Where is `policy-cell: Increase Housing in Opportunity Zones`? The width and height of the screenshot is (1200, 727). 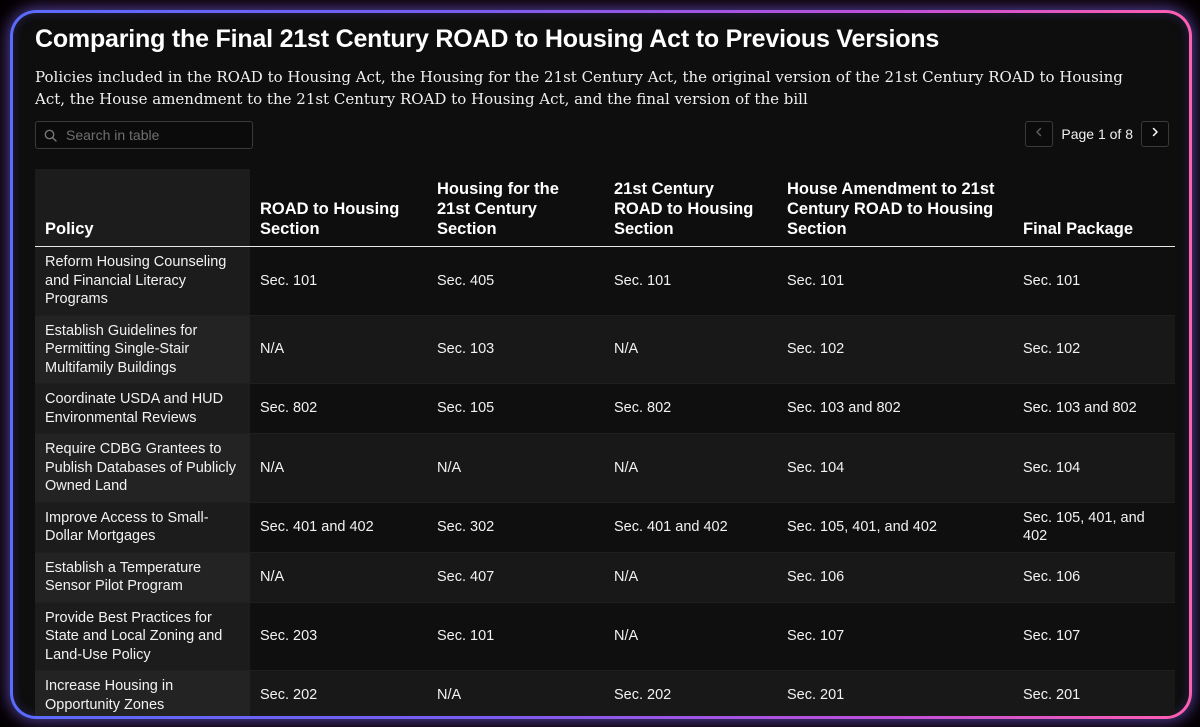 policy-cell: Increase Housing in Opportunity Zones is located at coordinates (142, 693).